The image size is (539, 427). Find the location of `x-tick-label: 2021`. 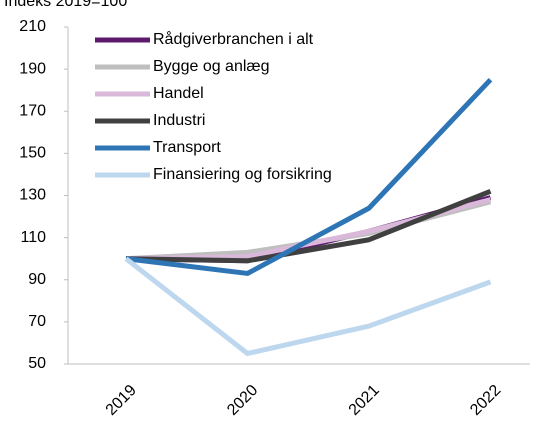

x-tick-label: 2021 is located at coordinates (364, 400).